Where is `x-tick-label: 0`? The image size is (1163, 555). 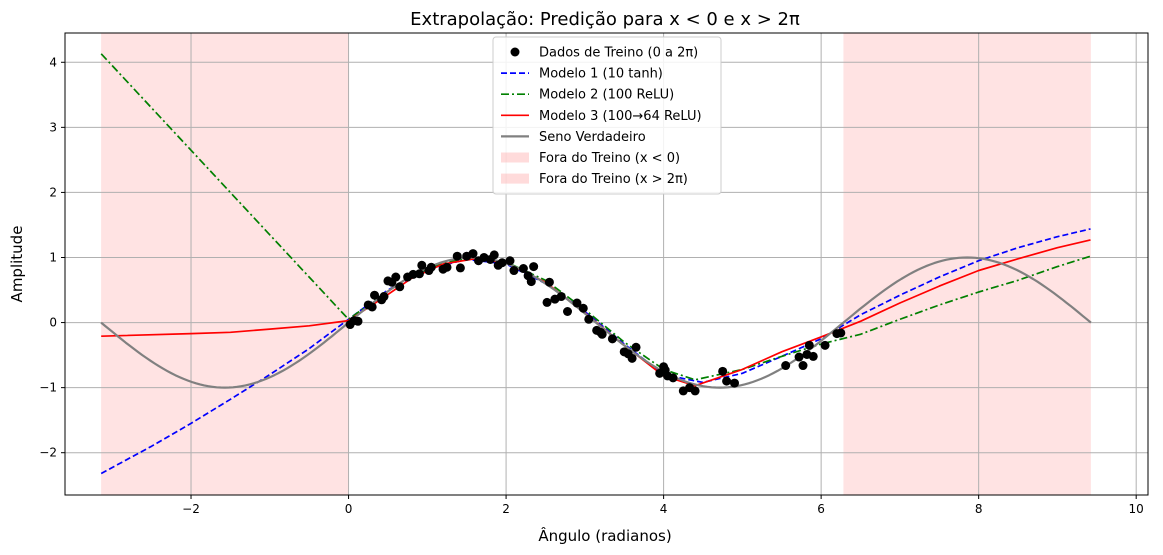 x-tick-label: 0 is located at coordinates (349, 509).